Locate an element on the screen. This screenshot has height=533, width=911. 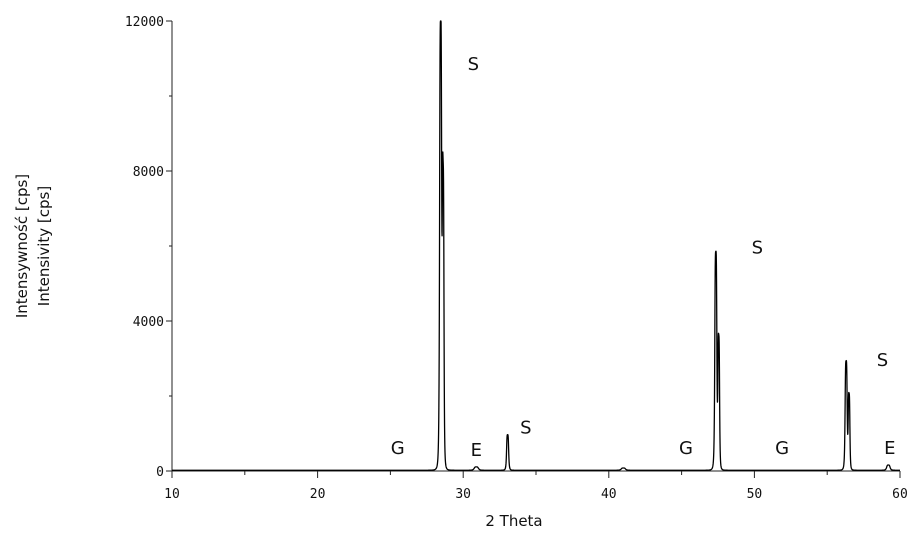
y-axis: 0 4000 8000 12000 is located at coordinates (149, 247).